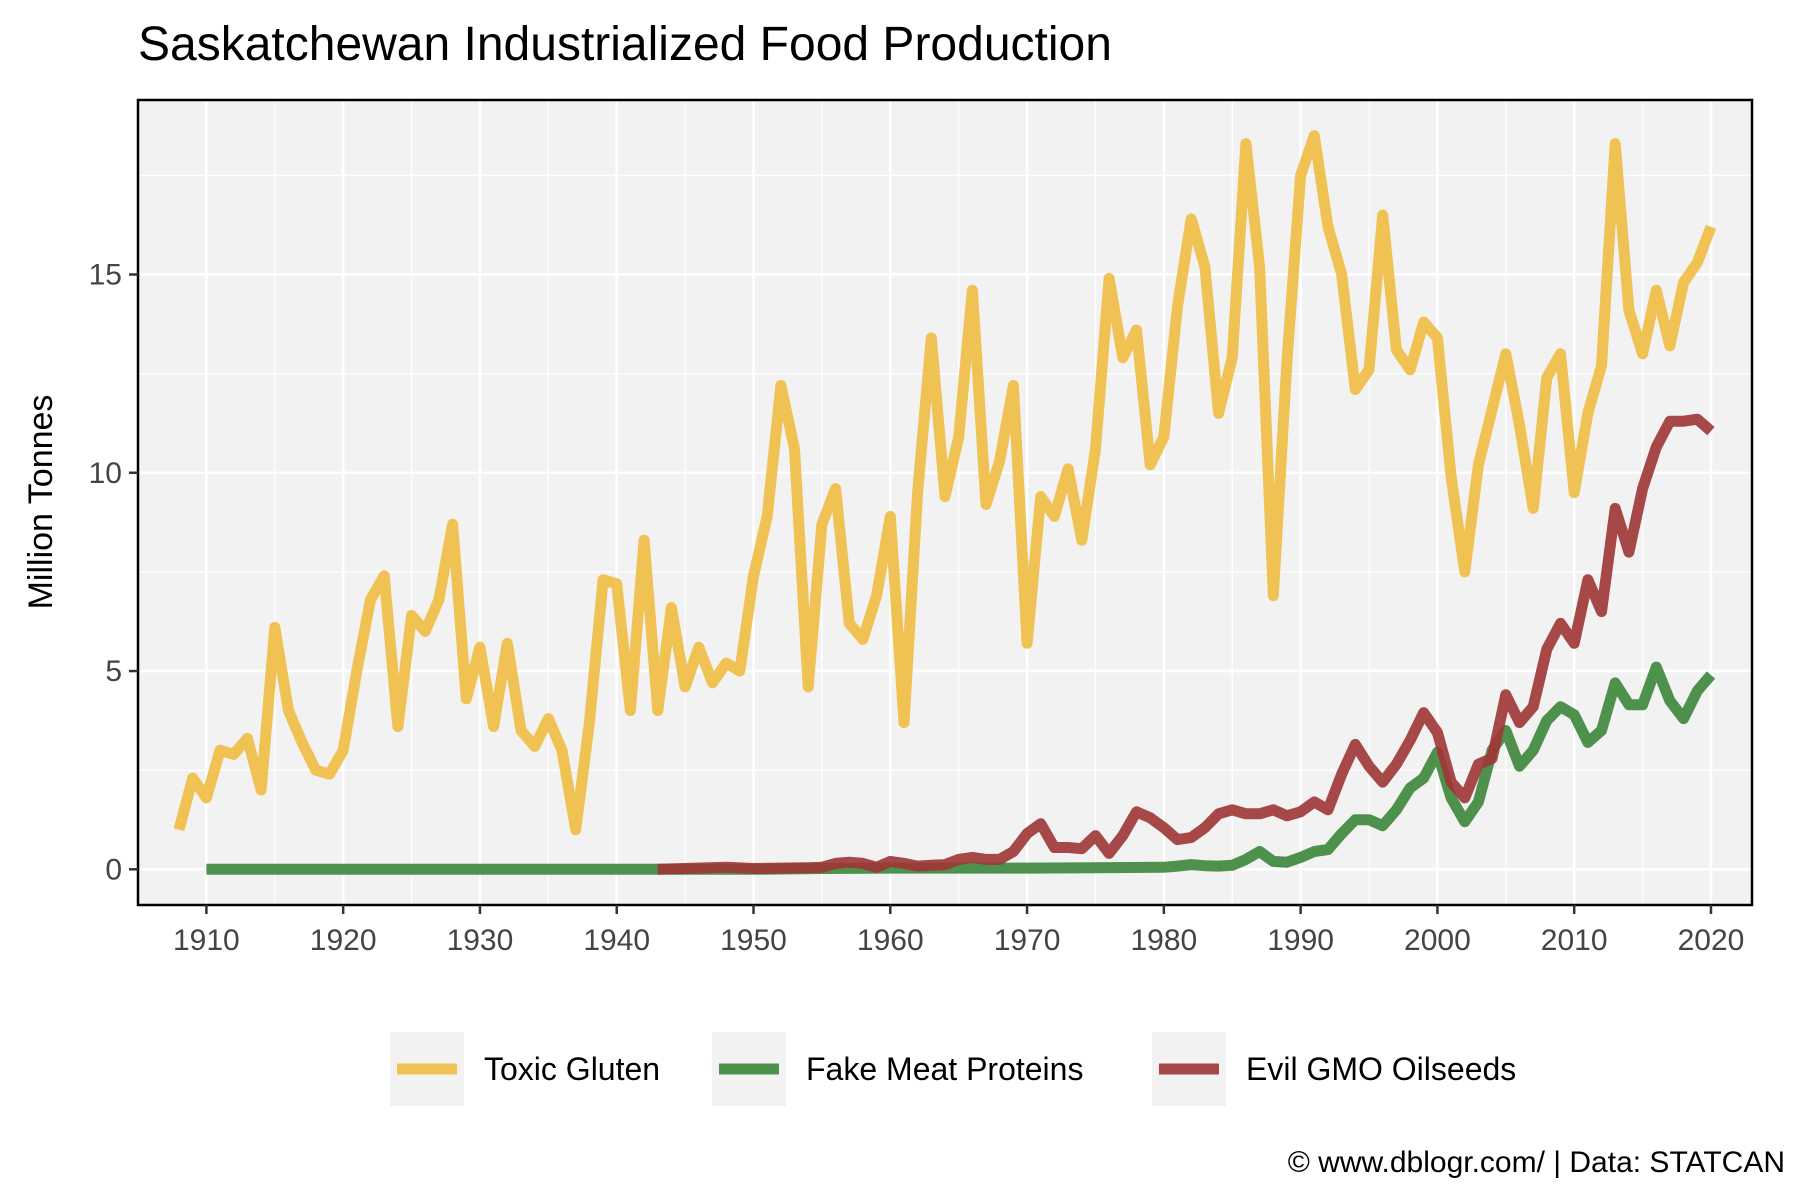  I want to click on legend-label: Fake Meat Proteins, so click(944, 1069).